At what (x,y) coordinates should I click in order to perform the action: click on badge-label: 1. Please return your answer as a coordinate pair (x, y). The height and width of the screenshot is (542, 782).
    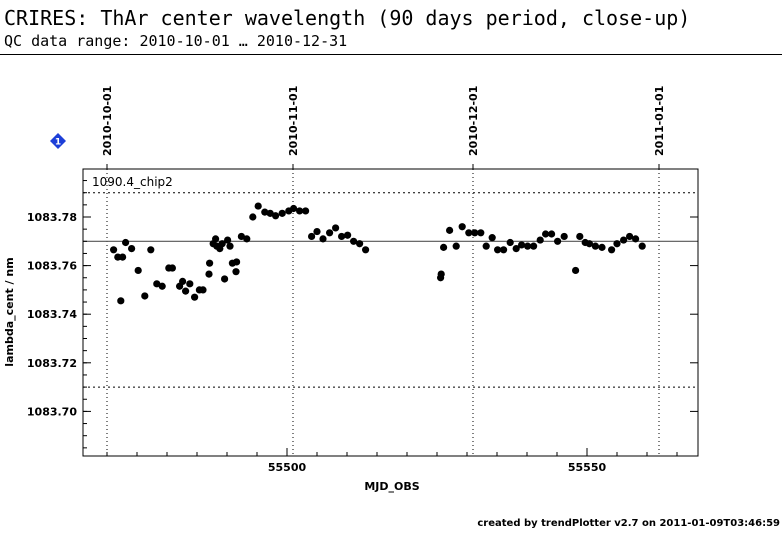
    Looking at the image, I should click on (58, 143).